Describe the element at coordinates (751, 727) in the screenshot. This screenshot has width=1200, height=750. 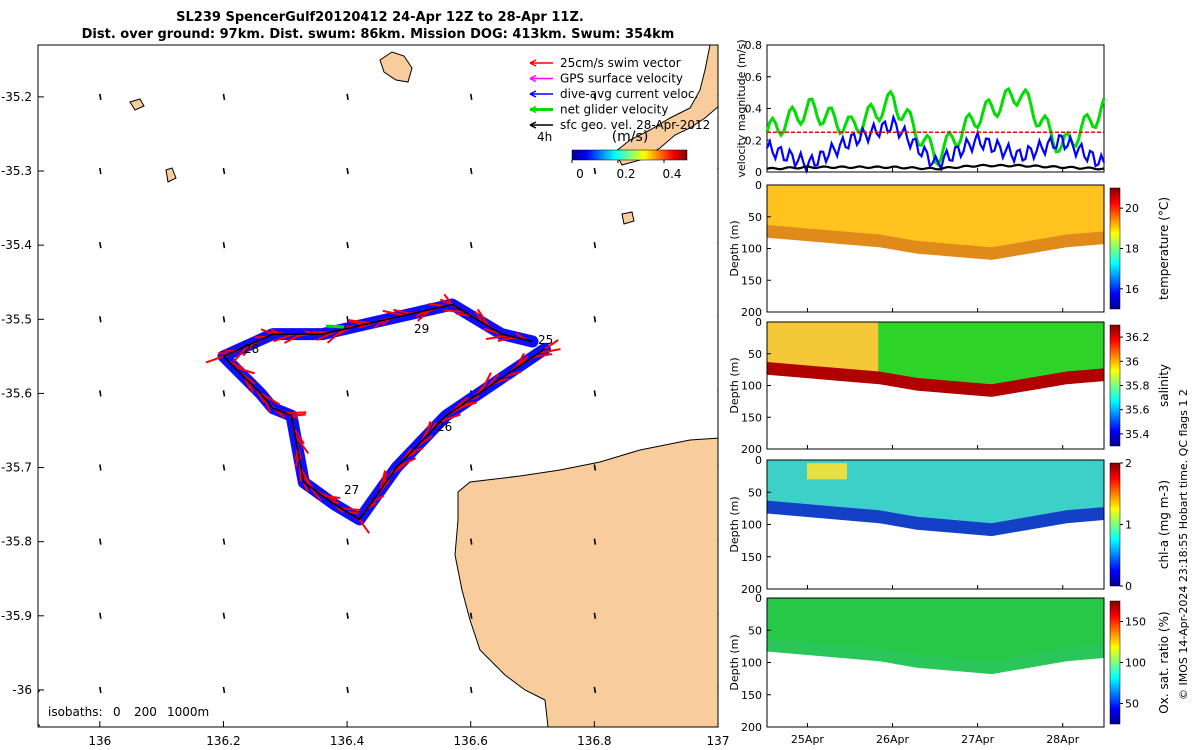
I see `depth-y-tick-label: 200` at that location.